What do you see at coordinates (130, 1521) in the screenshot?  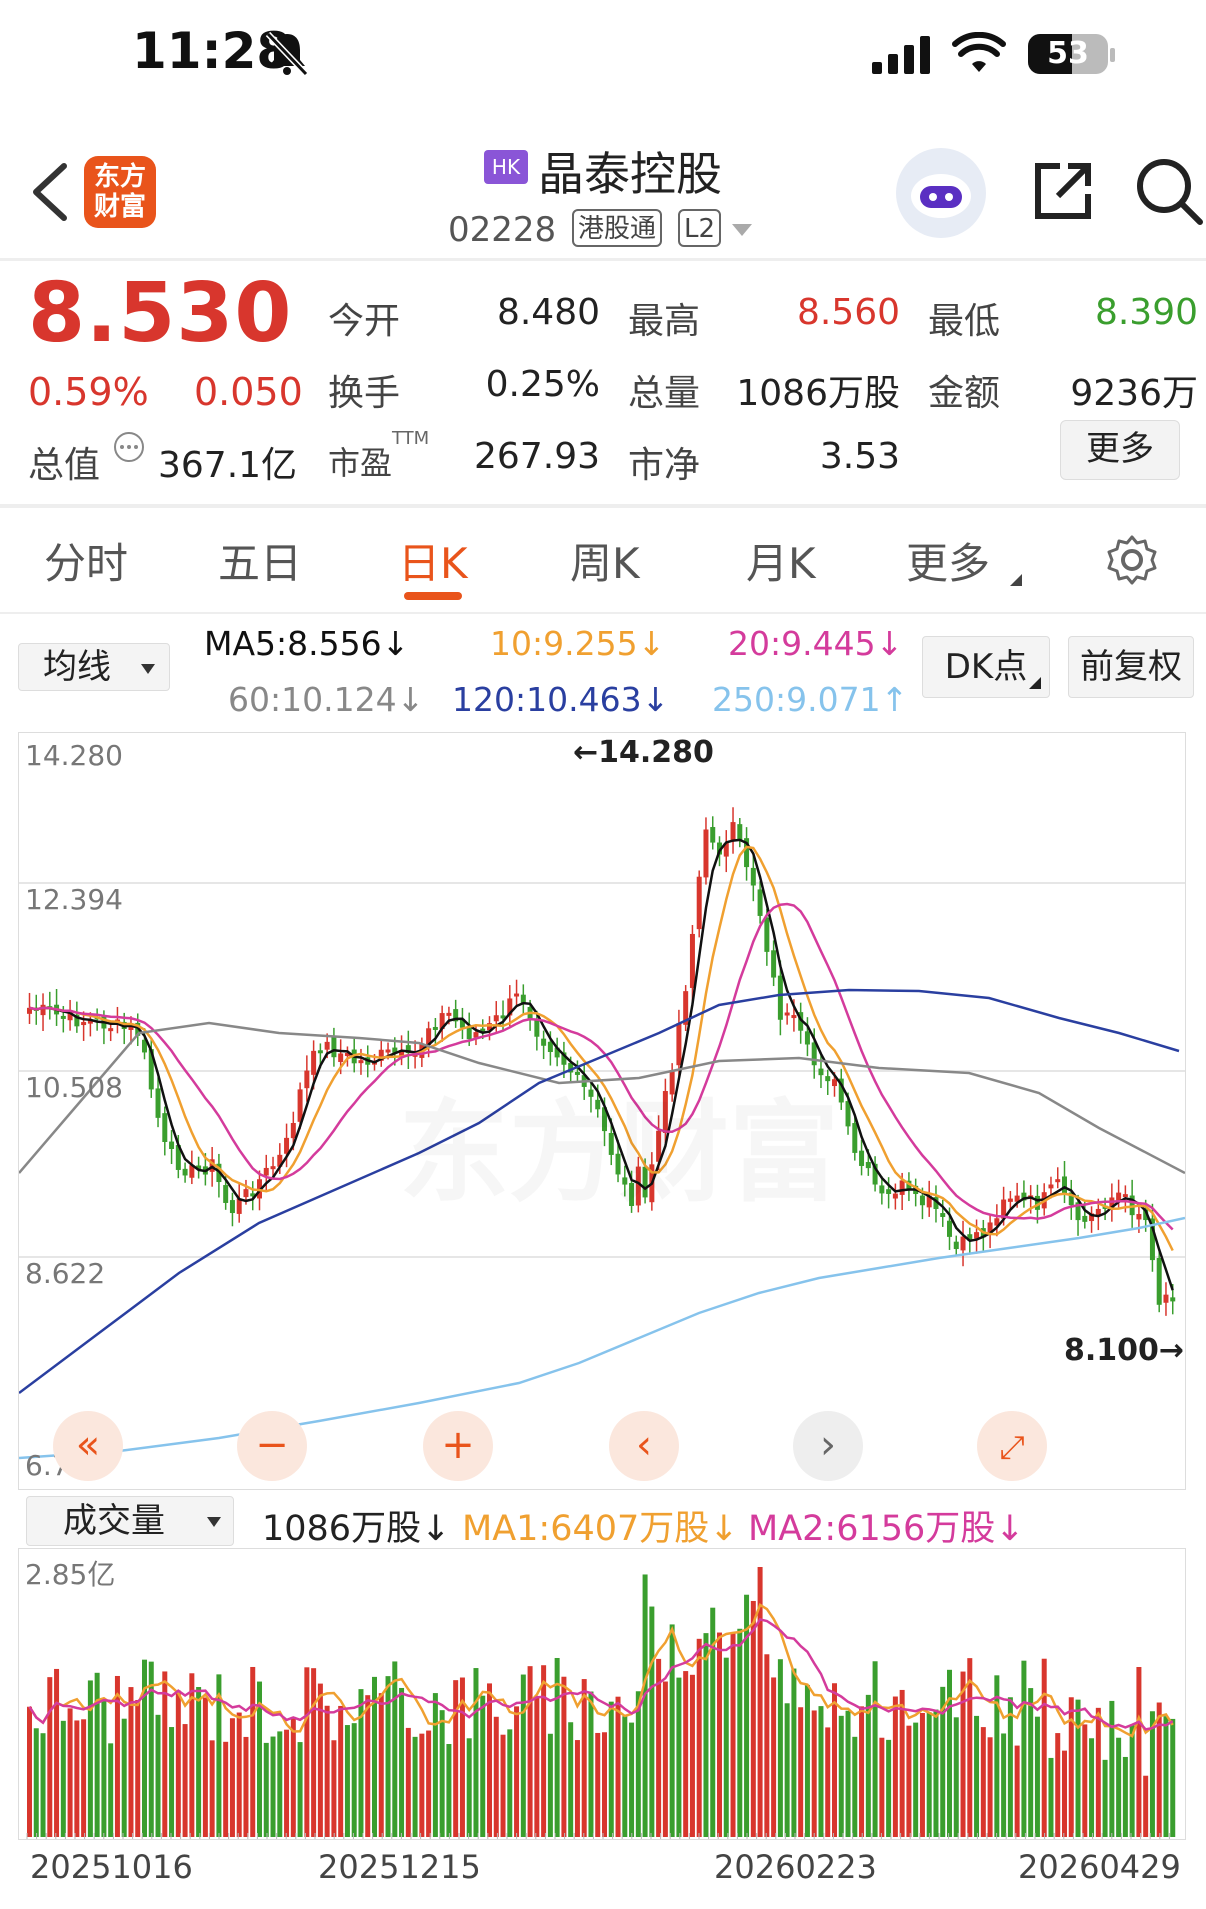 I see `volume-selector: 成交量` at bounding box center [130, 1521].